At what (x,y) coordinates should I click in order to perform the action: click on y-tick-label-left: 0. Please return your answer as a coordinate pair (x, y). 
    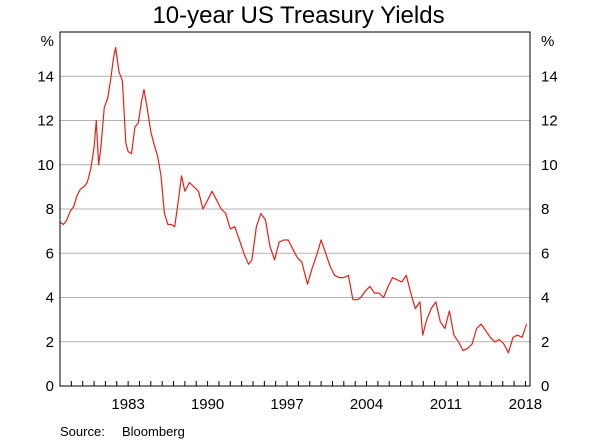
    Looking at the image, I should click on (50, 386).